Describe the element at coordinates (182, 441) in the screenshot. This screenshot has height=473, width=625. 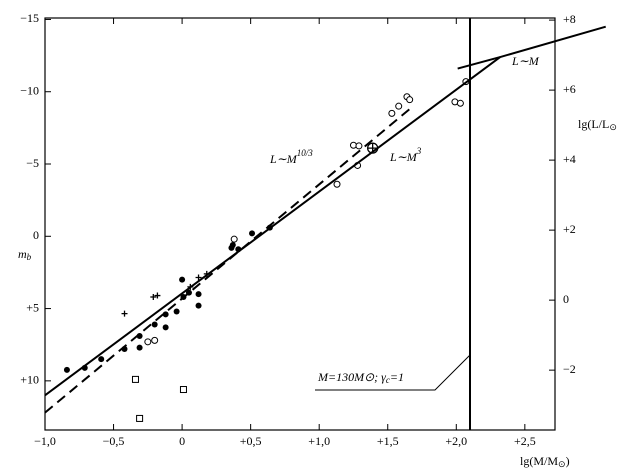
I see `x-tick-label: 0` at that location.